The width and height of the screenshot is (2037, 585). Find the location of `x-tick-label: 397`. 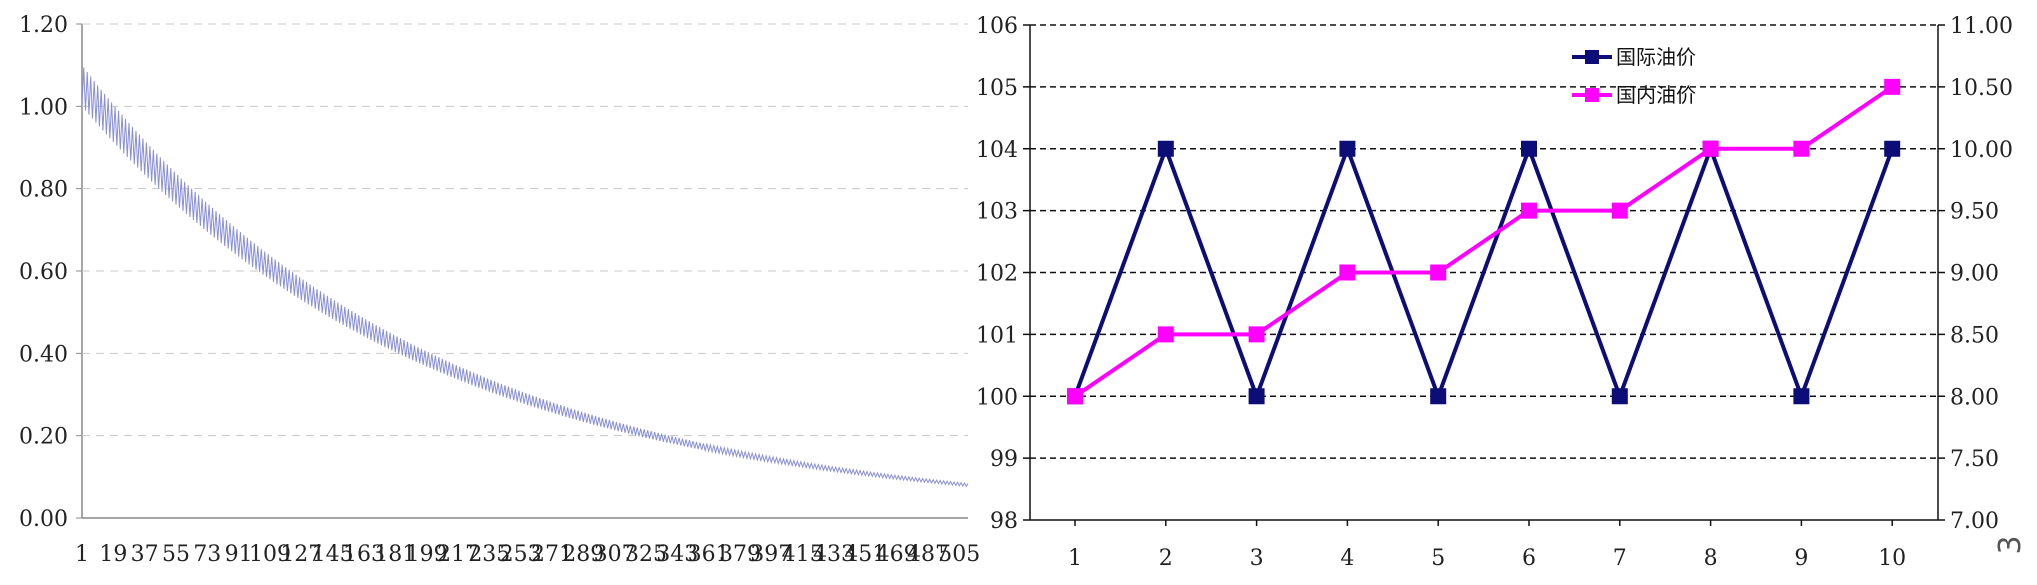

x-tick-label: 397 is located at coordinates (771, 554).